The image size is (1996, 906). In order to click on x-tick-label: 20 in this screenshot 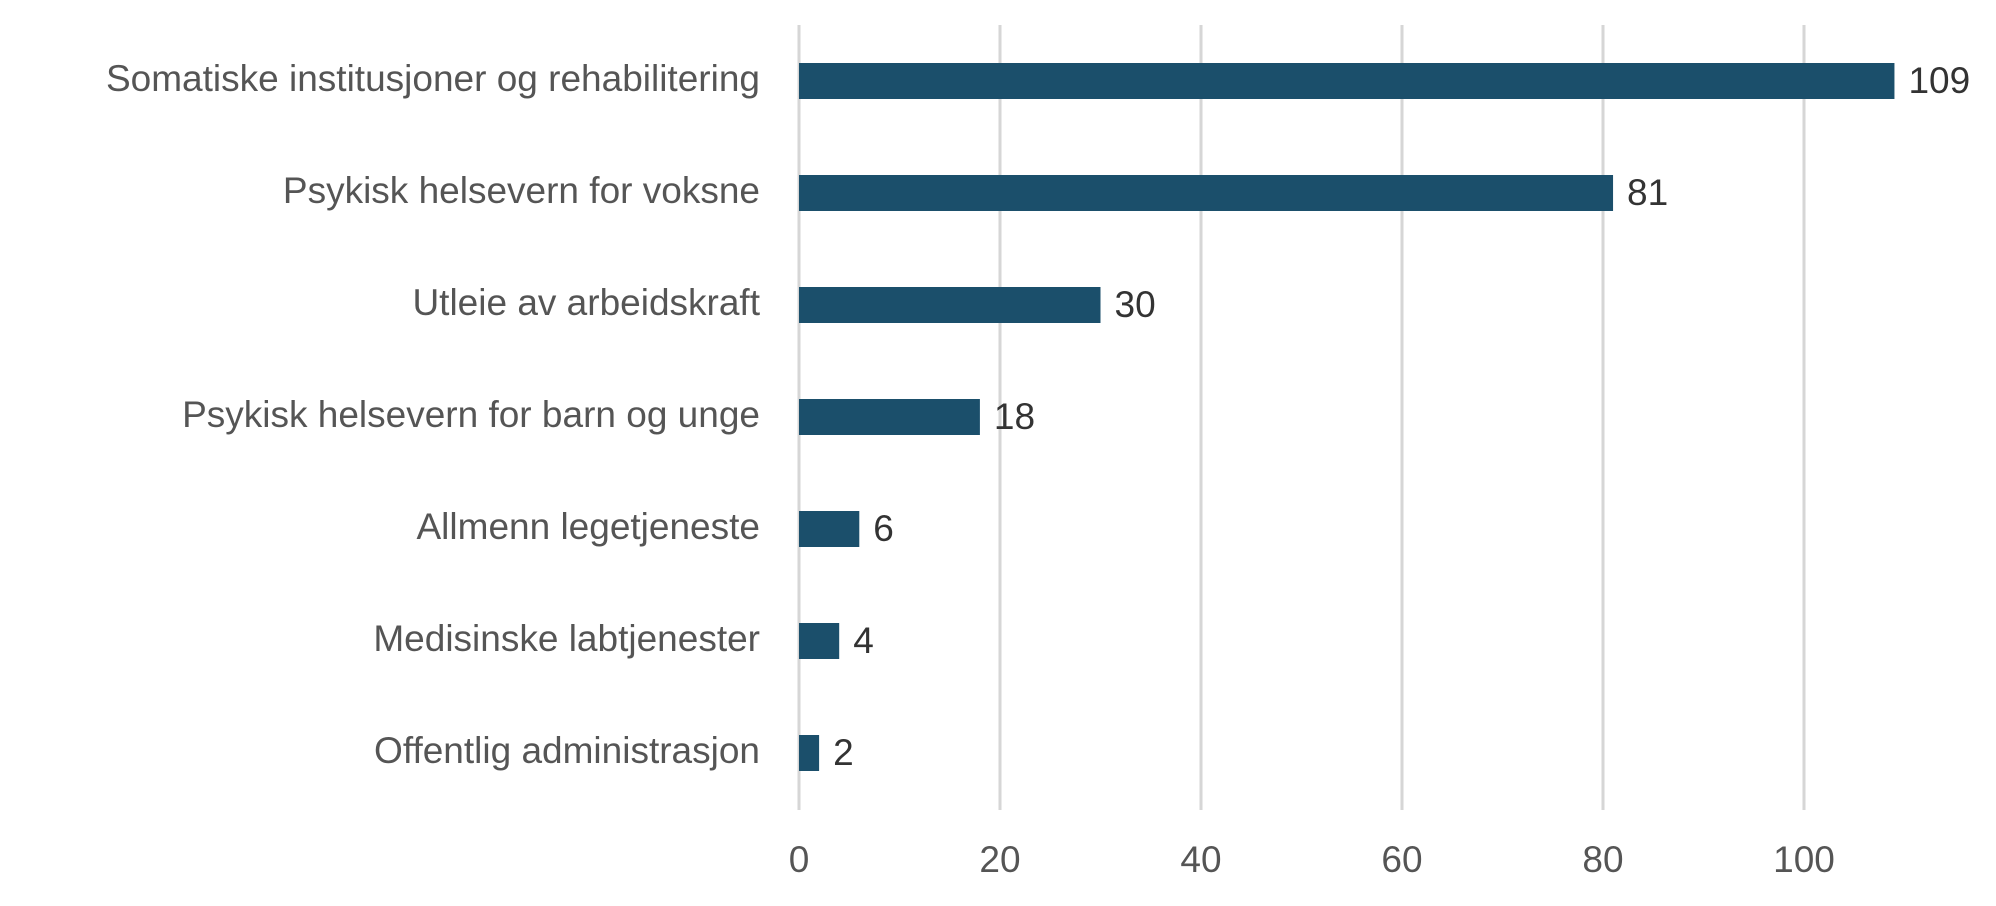, I will do `click(999, 859)`.